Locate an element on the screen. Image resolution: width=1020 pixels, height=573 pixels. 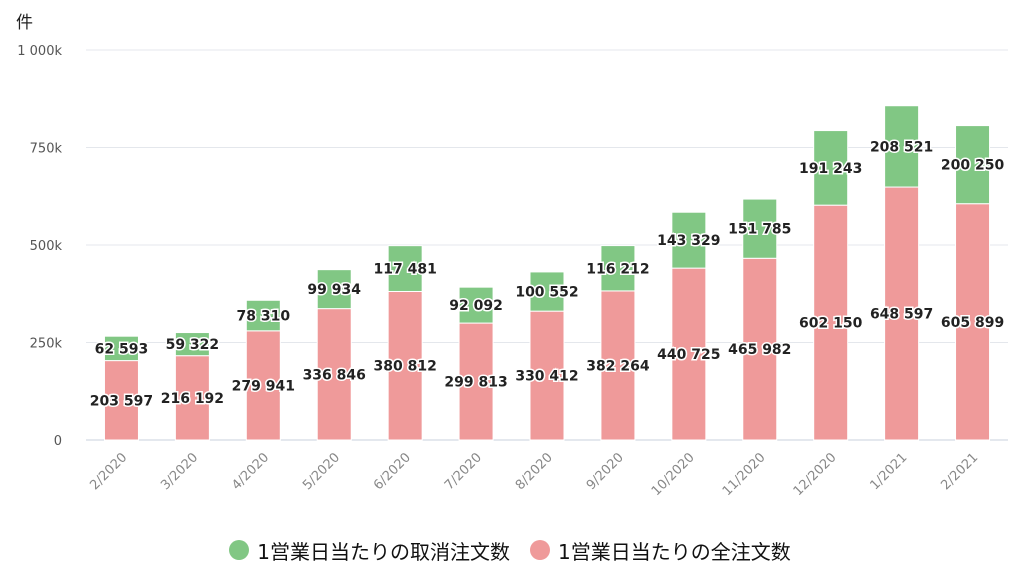
data-label-total-orders: 330 412 is located at coordinates (546, 377).